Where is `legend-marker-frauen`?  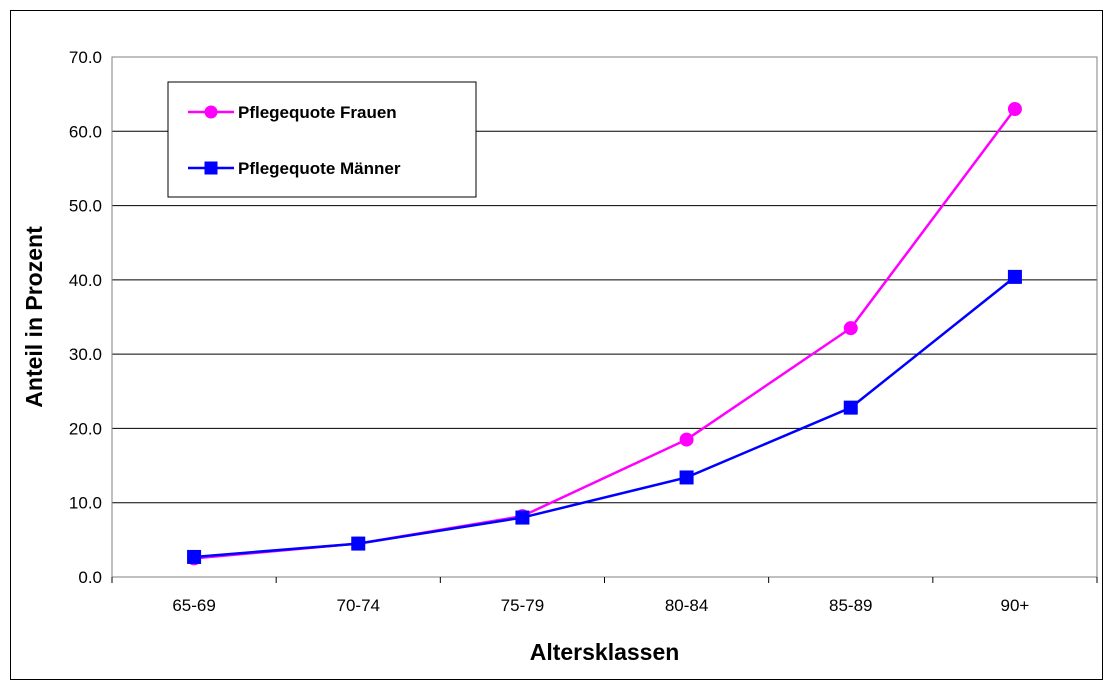 legend-marker-frauen is located at coordinates (211, 112).